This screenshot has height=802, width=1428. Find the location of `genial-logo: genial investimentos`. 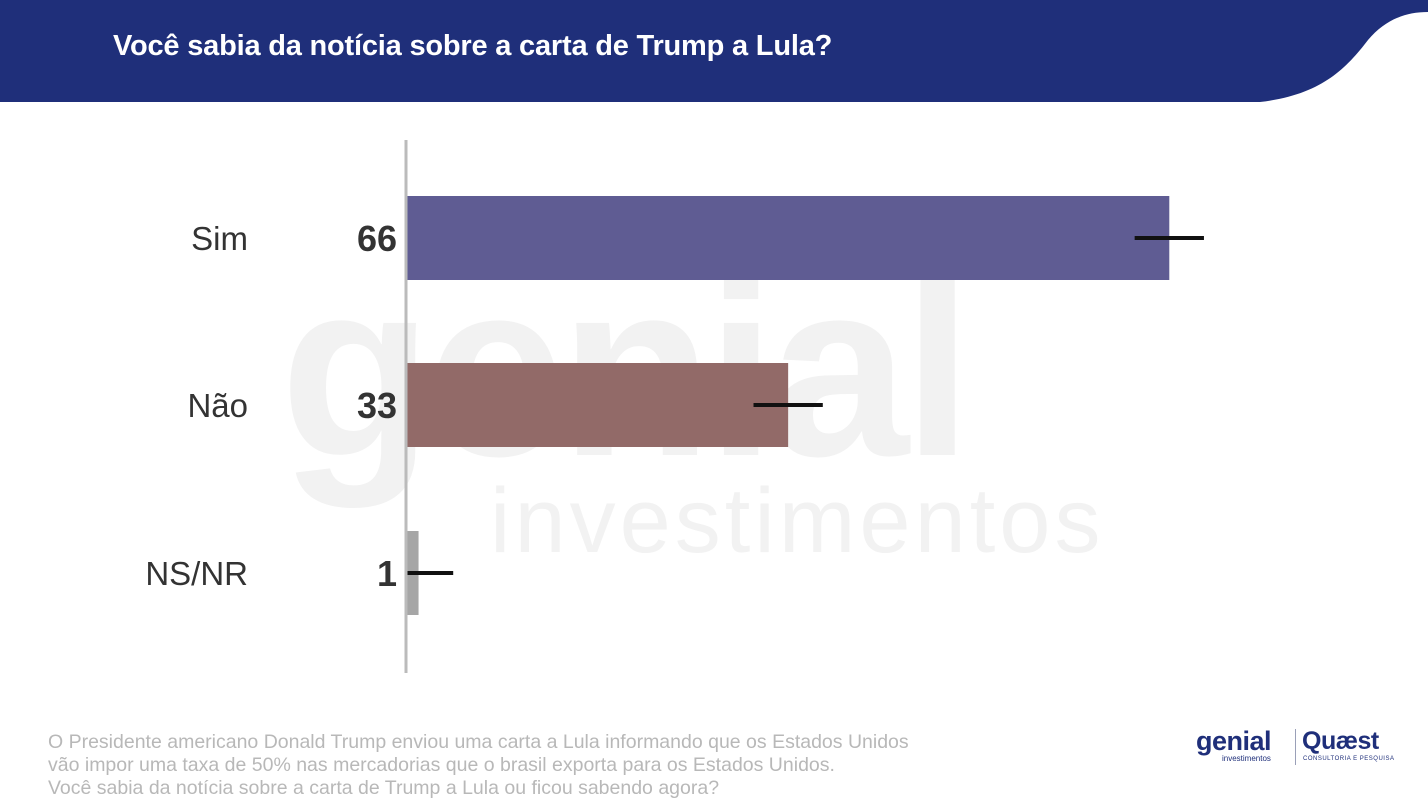

genial-logo: genial investimentos is located at coordinates (1234, 744).